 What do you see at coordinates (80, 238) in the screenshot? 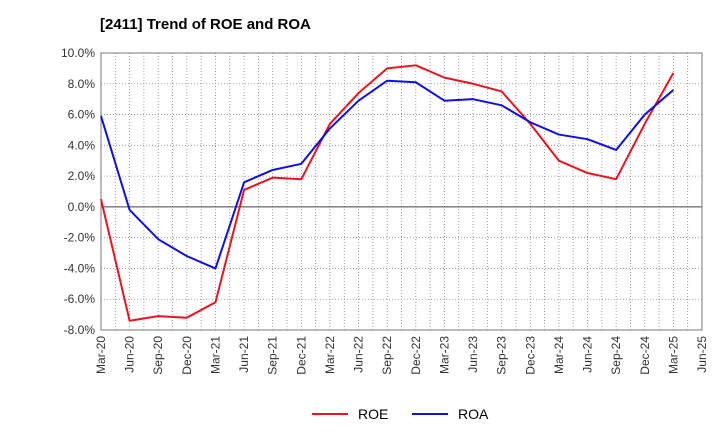
I see `y-tick-label: -2.0%` at bounding box center [80, 238].